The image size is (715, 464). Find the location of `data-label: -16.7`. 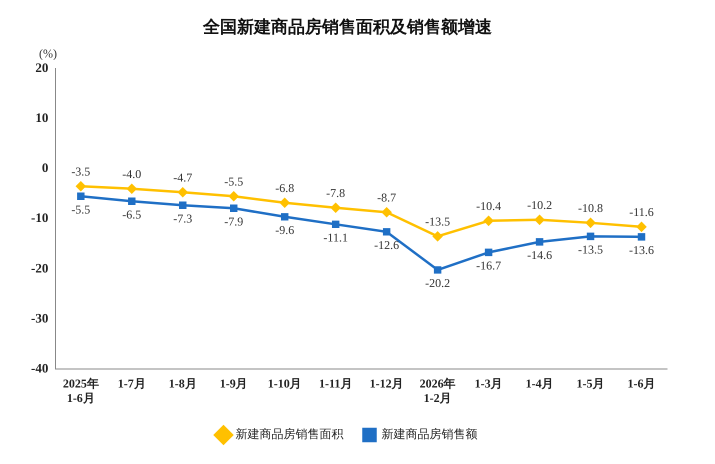

data-label: -16.7 is located at coordinates (489, 265).